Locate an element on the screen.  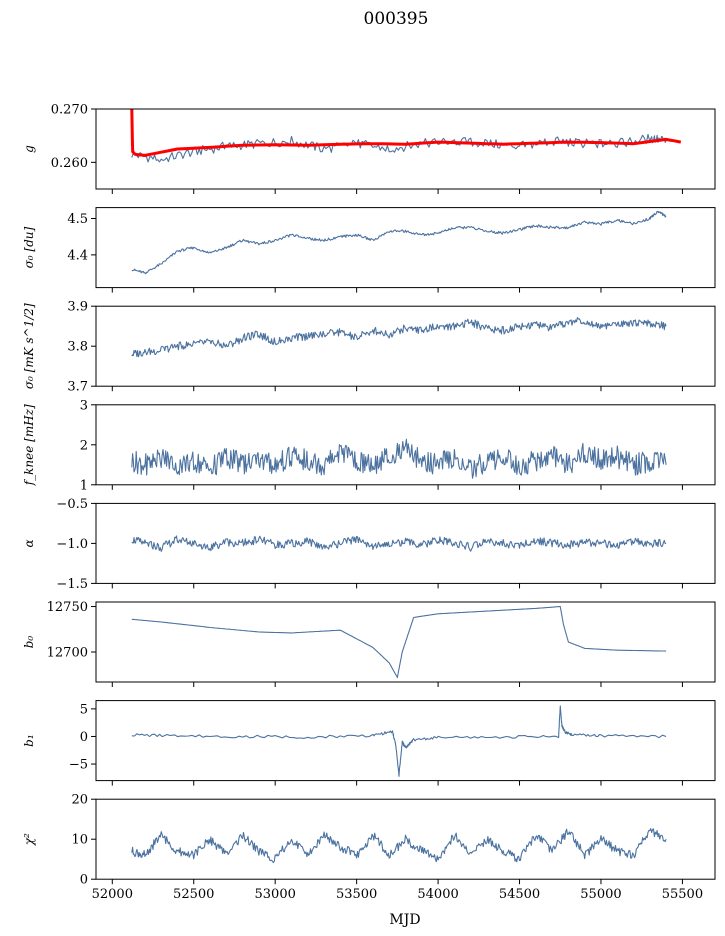
x-axis-label: MJD is located at coordinates (404, 920).